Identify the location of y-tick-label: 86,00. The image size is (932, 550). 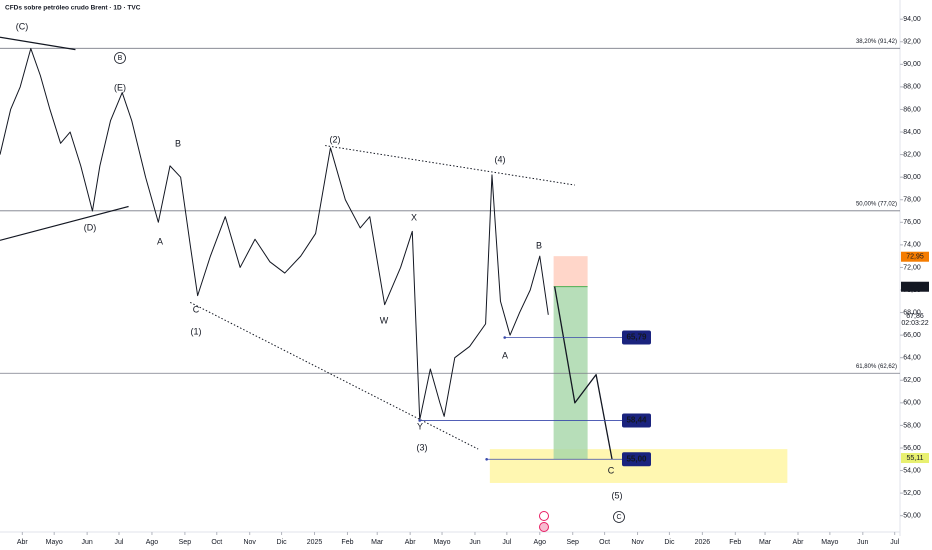
(912, 109).